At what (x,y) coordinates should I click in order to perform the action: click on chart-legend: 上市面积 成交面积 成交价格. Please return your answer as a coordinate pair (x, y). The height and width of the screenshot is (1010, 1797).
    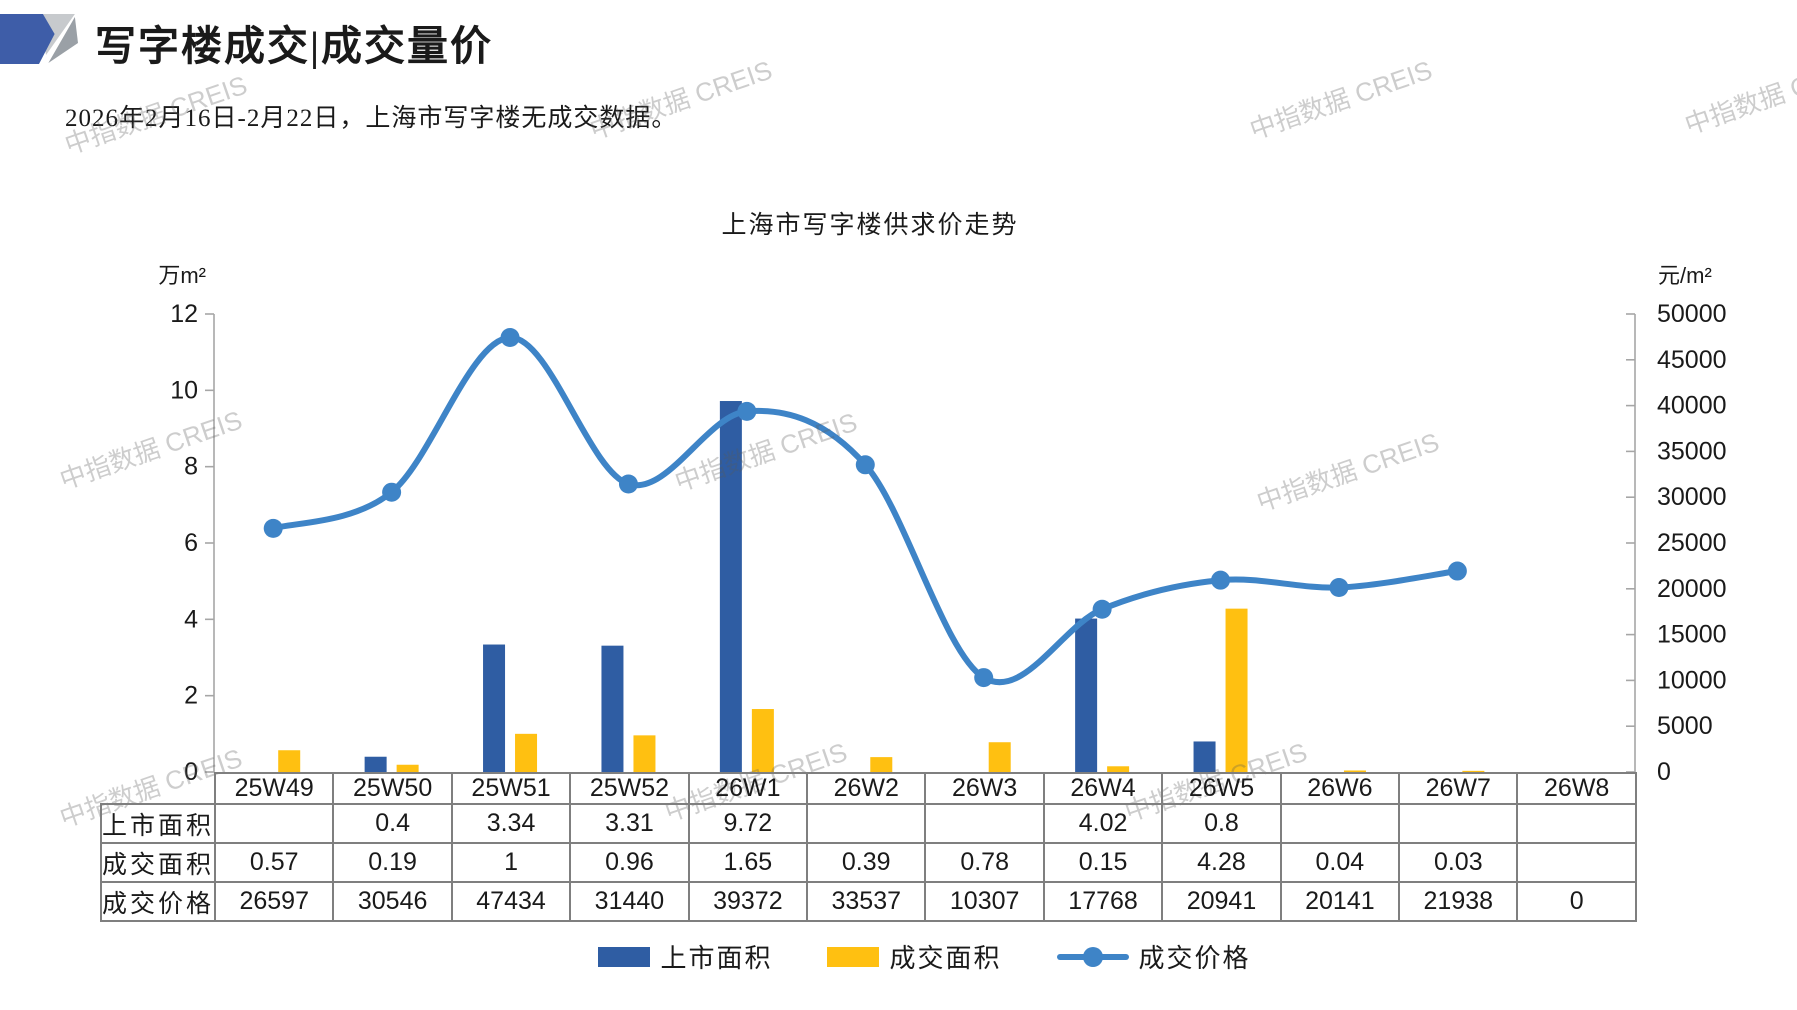
    Looking at the image, I should click on (924, 956).